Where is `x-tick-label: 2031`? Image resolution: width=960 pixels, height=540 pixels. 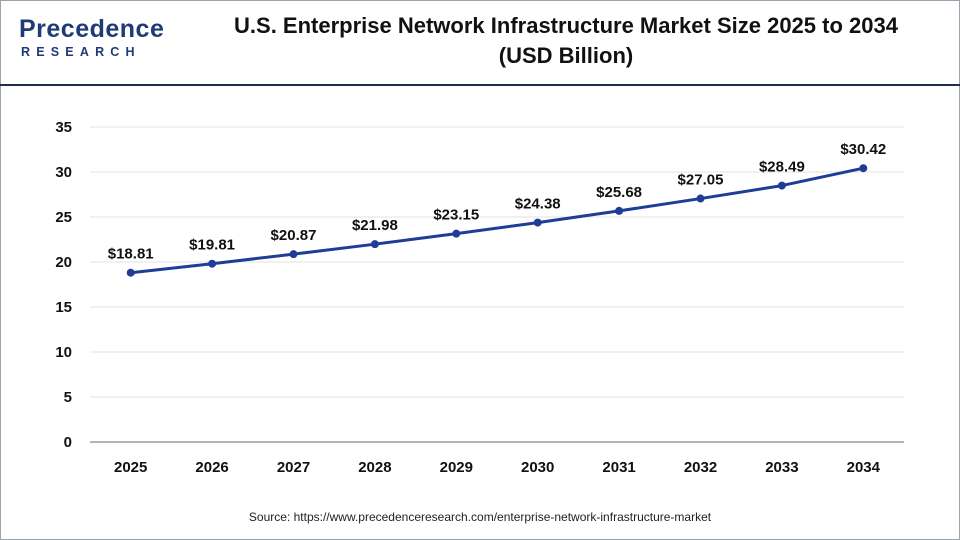 x-tick-label: 2031 is located at coordinates (618, 467).